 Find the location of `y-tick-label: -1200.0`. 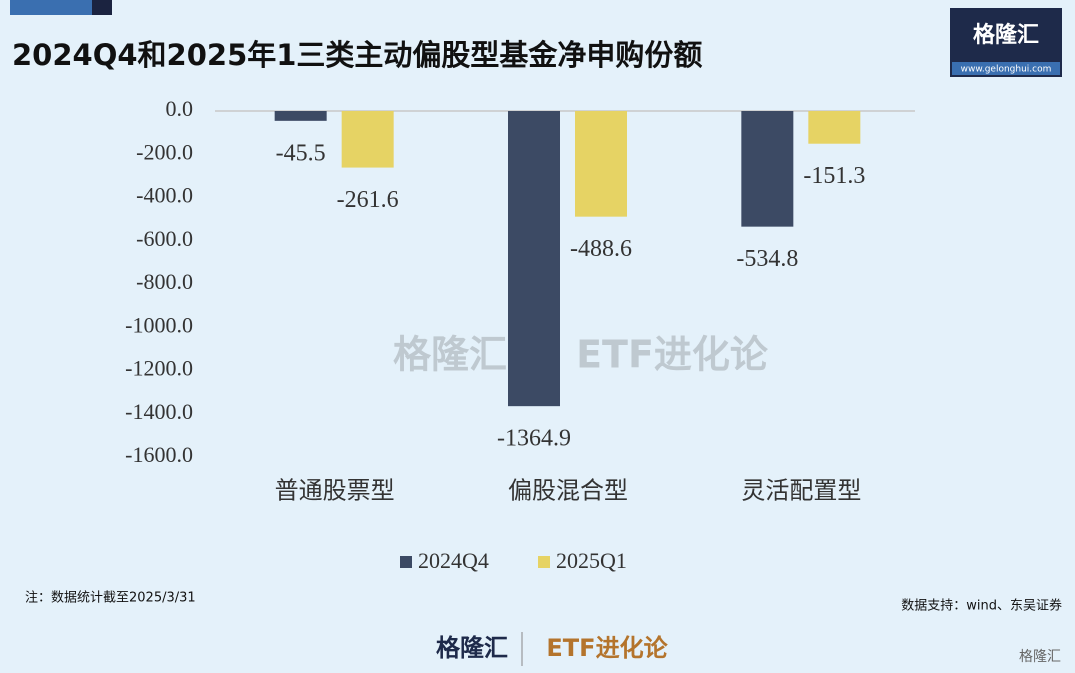

y-tick-label: -1200.0 is located at coordinates (159, 368).